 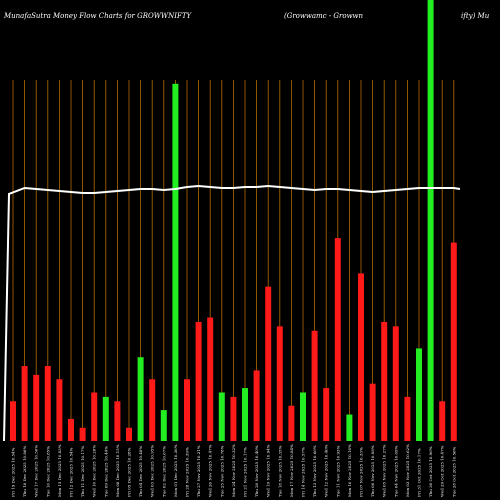 What do you see at coordinates (303, 472) in the screenshot?
I see `x-tick-label: Fri 14 Nov 2025 10.57%` at bounding box center [303, 472].